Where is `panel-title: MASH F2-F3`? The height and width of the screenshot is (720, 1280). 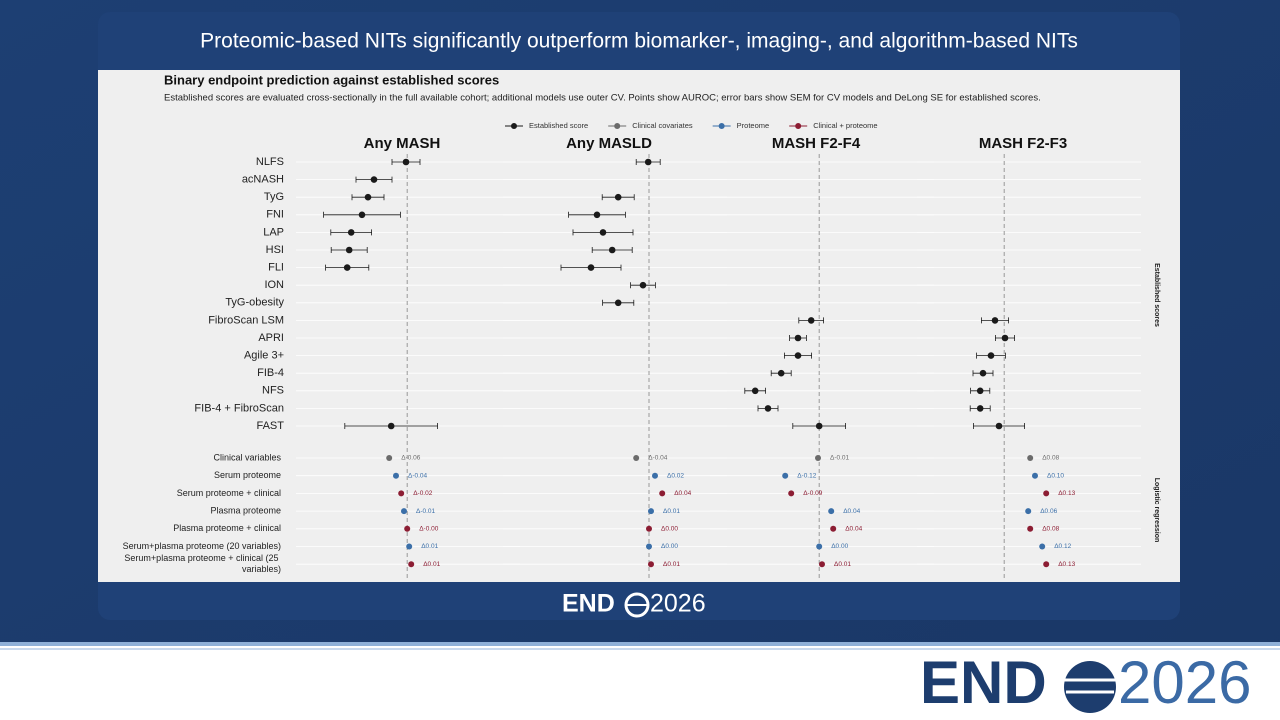 panel-title: MASH F2-F3 is located at coordinates (1023, 143).